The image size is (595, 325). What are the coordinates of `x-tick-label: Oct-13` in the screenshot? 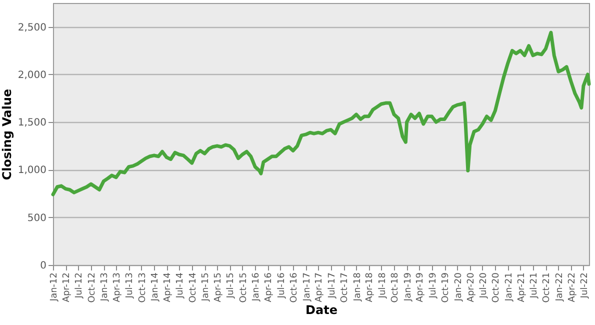 It's located at (143, 287).